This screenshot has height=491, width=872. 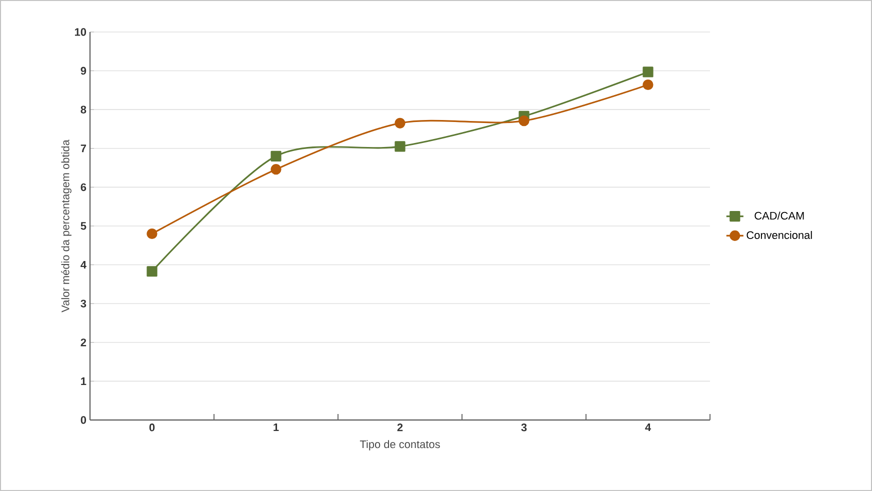 I want to click on y-tick-label: 5, so click(x=83, y=226).